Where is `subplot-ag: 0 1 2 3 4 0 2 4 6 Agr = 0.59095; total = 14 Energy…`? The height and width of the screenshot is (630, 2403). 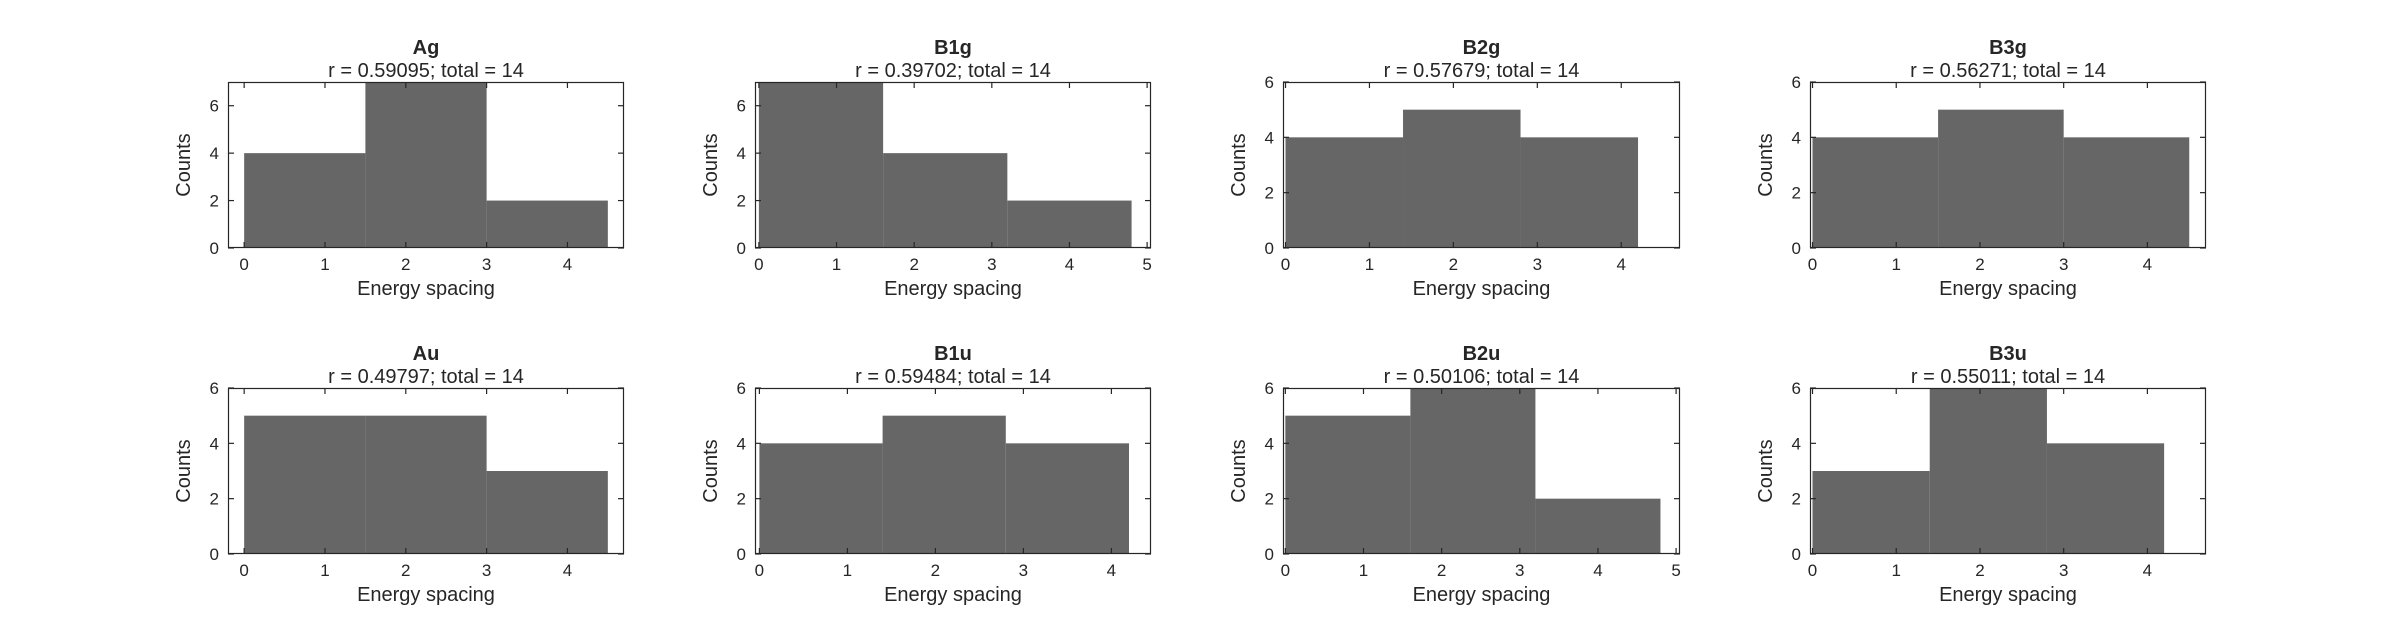 subplot-ag: 0 1 2 3 4 0 2 4 6 Agr = 0.59095; total = 14 Energy… is located at coordinates (399, 168).